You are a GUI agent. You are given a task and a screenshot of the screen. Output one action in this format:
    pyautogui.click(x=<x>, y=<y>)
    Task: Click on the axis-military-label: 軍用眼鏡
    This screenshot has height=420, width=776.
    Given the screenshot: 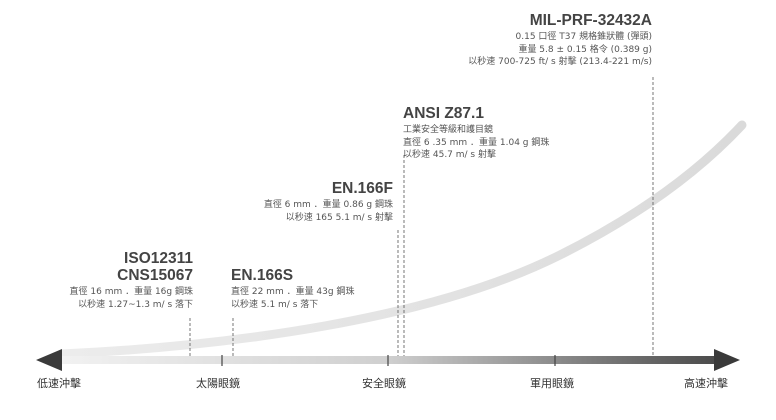 What is the action you would take?
    pyautogui.click(x=552, y=383)
    